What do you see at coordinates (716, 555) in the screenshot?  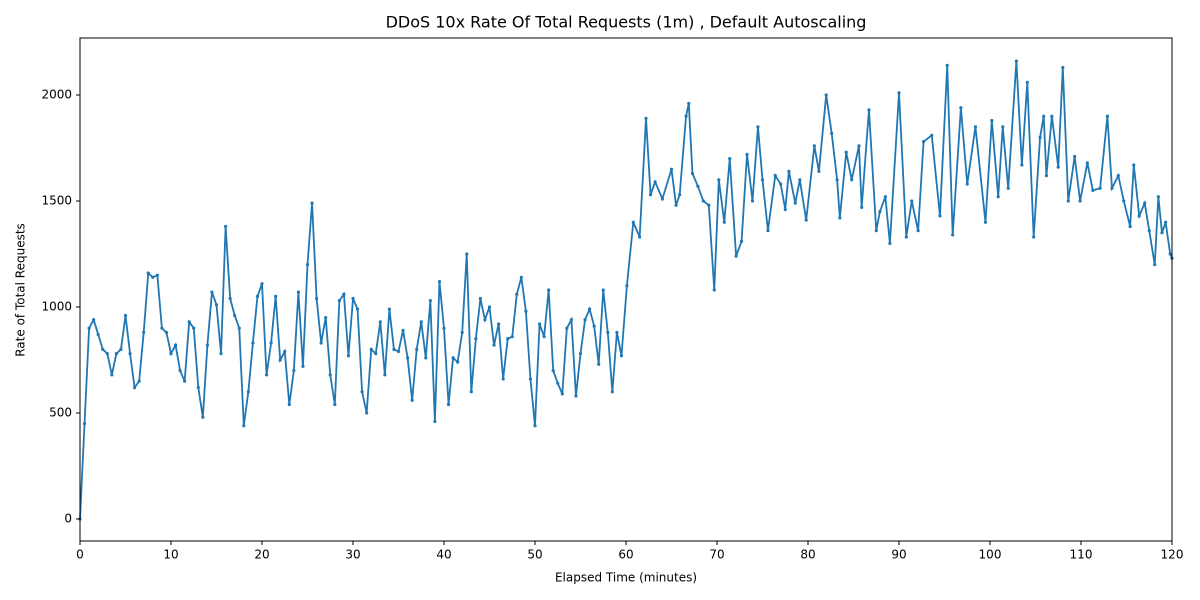 I see `x-tick-label: 70` at bounding box center [716, 555].